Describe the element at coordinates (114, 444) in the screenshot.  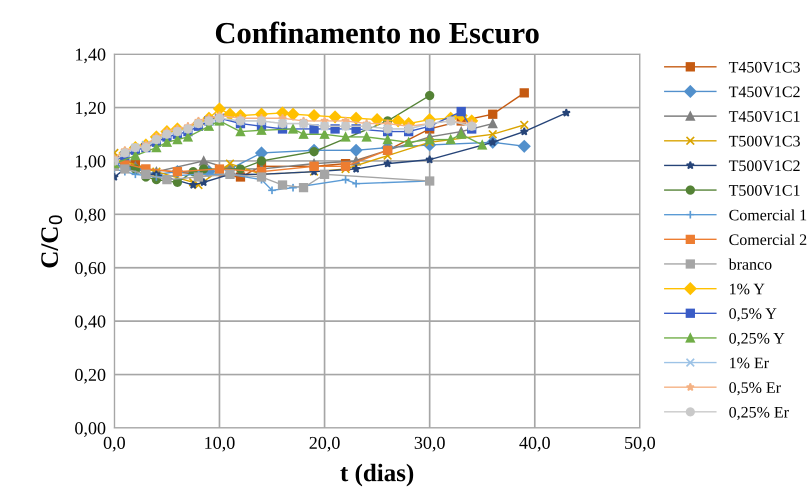
I see `x-tick-label: 0,0` at that location.